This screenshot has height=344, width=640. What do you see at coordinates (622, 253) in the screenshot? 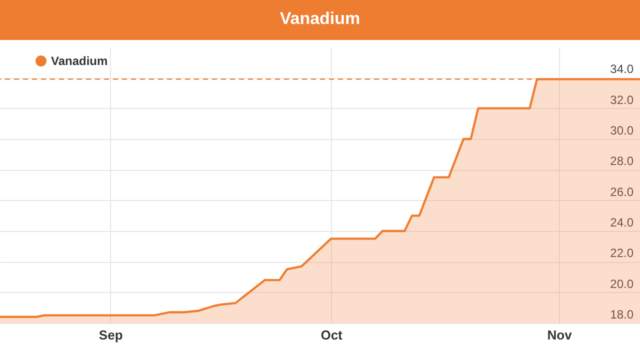
I see `y-tick-label: 22.0` at bounding box center [622, 253].